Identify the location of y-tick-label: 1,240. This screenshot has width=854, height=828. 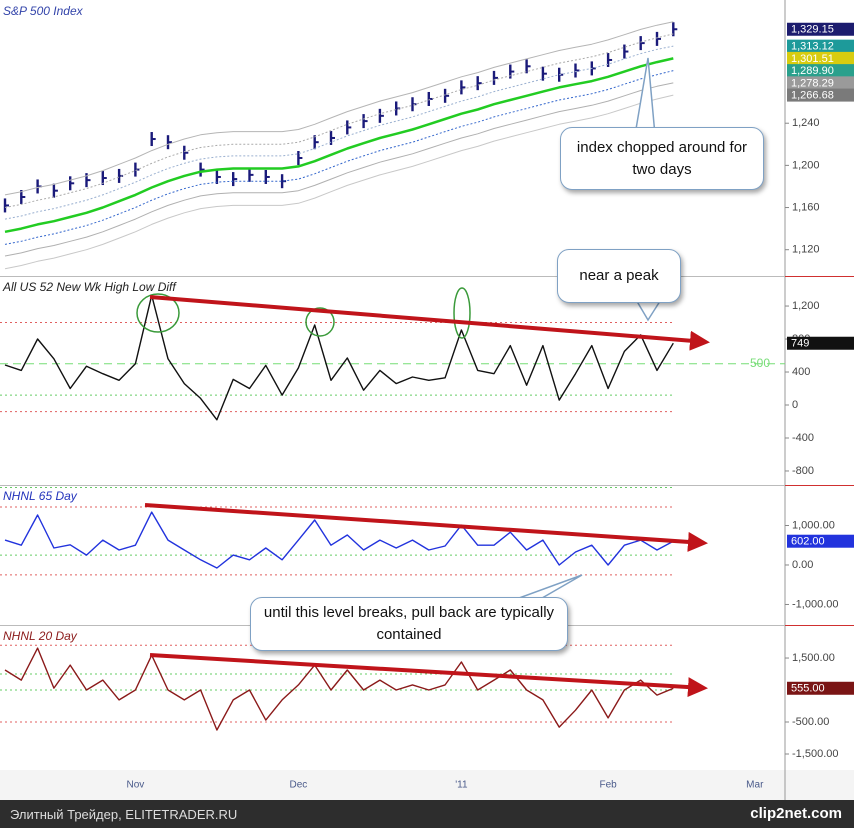
(806, 123).